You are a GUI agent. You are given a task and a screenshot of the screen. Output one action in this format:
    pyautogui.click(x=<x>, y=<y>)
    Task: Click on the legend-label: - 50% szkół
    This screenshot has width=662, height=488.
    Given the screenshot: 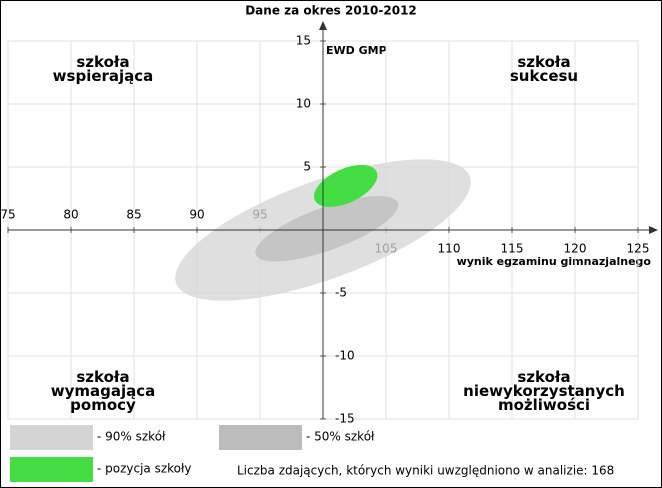 What is the action you would take?
    pyautogui.click(x=340, y=437)
    